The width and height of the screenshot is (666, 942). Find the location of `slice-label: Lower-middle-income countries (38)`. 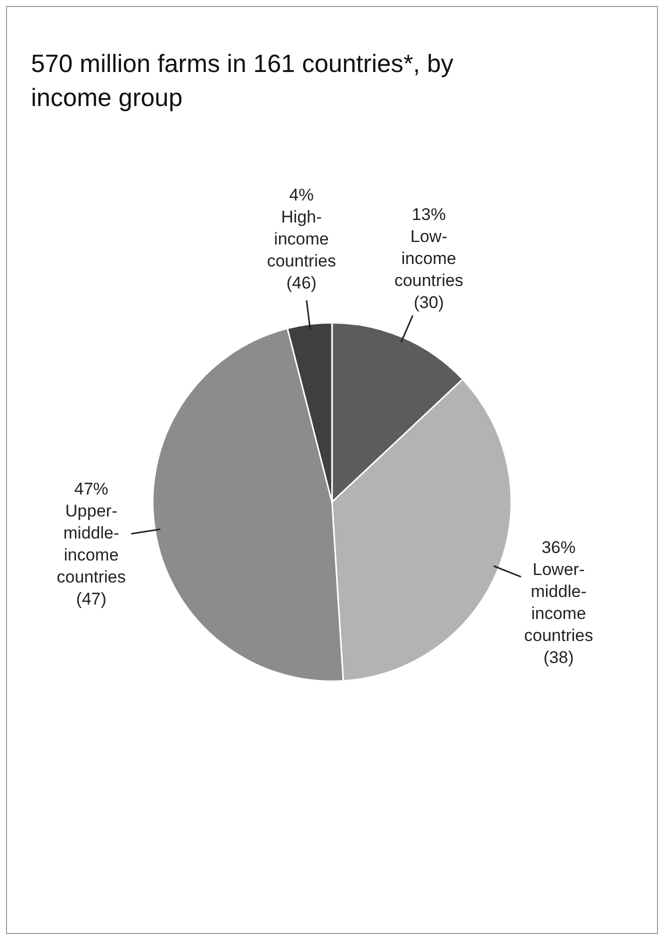

slice-label: Lower-middle-income countries (38) is located at coordinates (559, 614).